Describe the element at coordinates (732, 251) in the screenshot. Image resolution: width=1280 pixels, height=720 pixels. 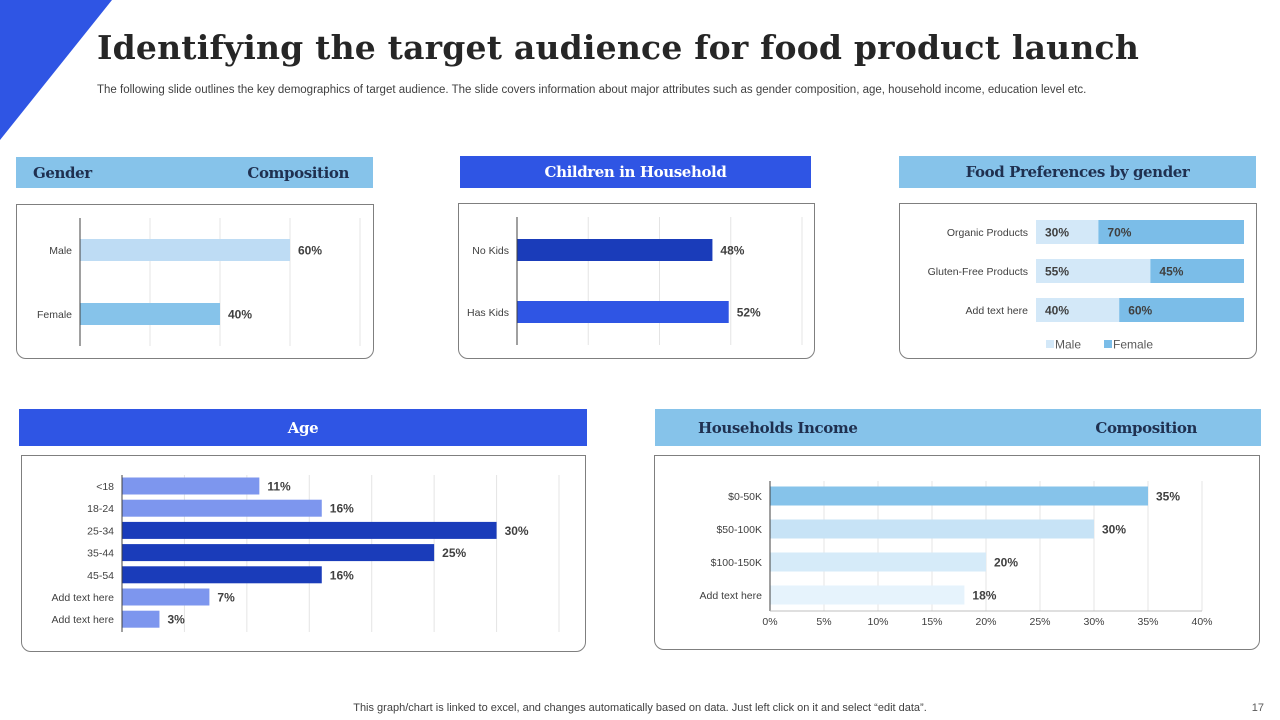
I see `data-label: 48%` at that location.